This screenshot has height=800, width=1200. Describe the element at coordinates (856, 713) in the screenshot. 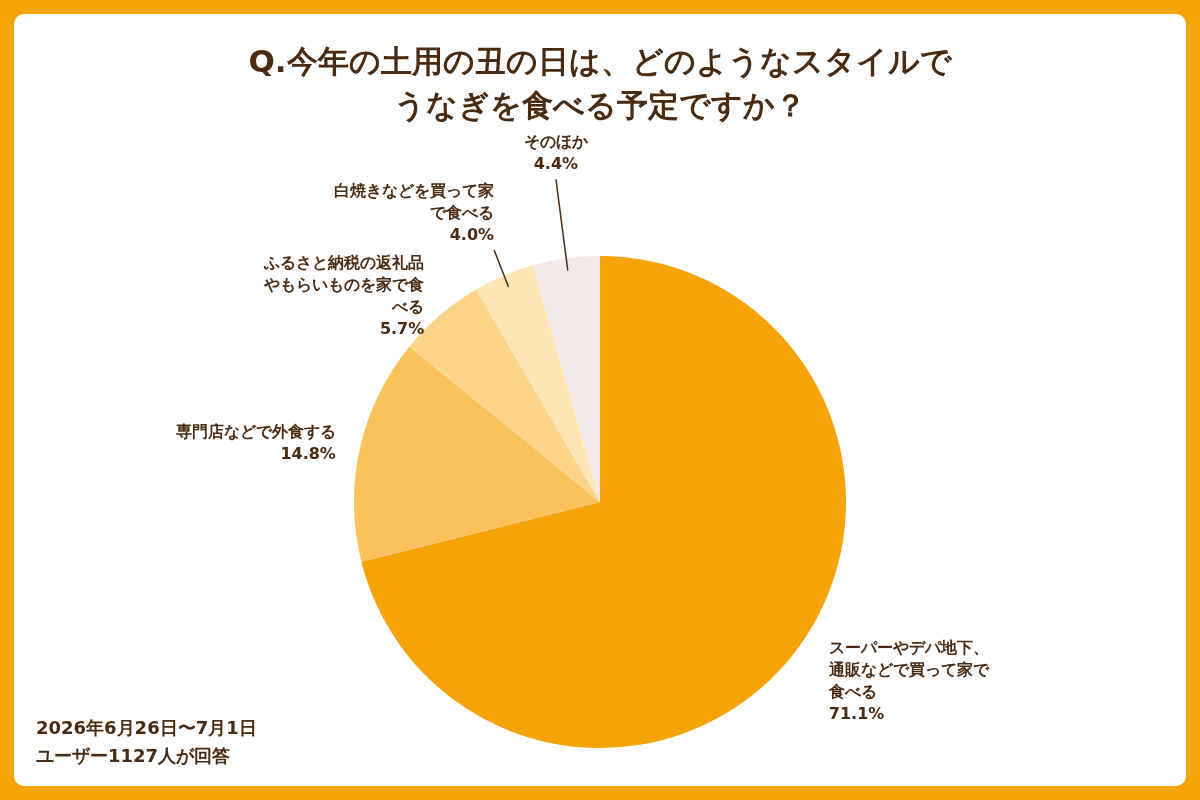

I see `data-label: 71.1%` at that location.